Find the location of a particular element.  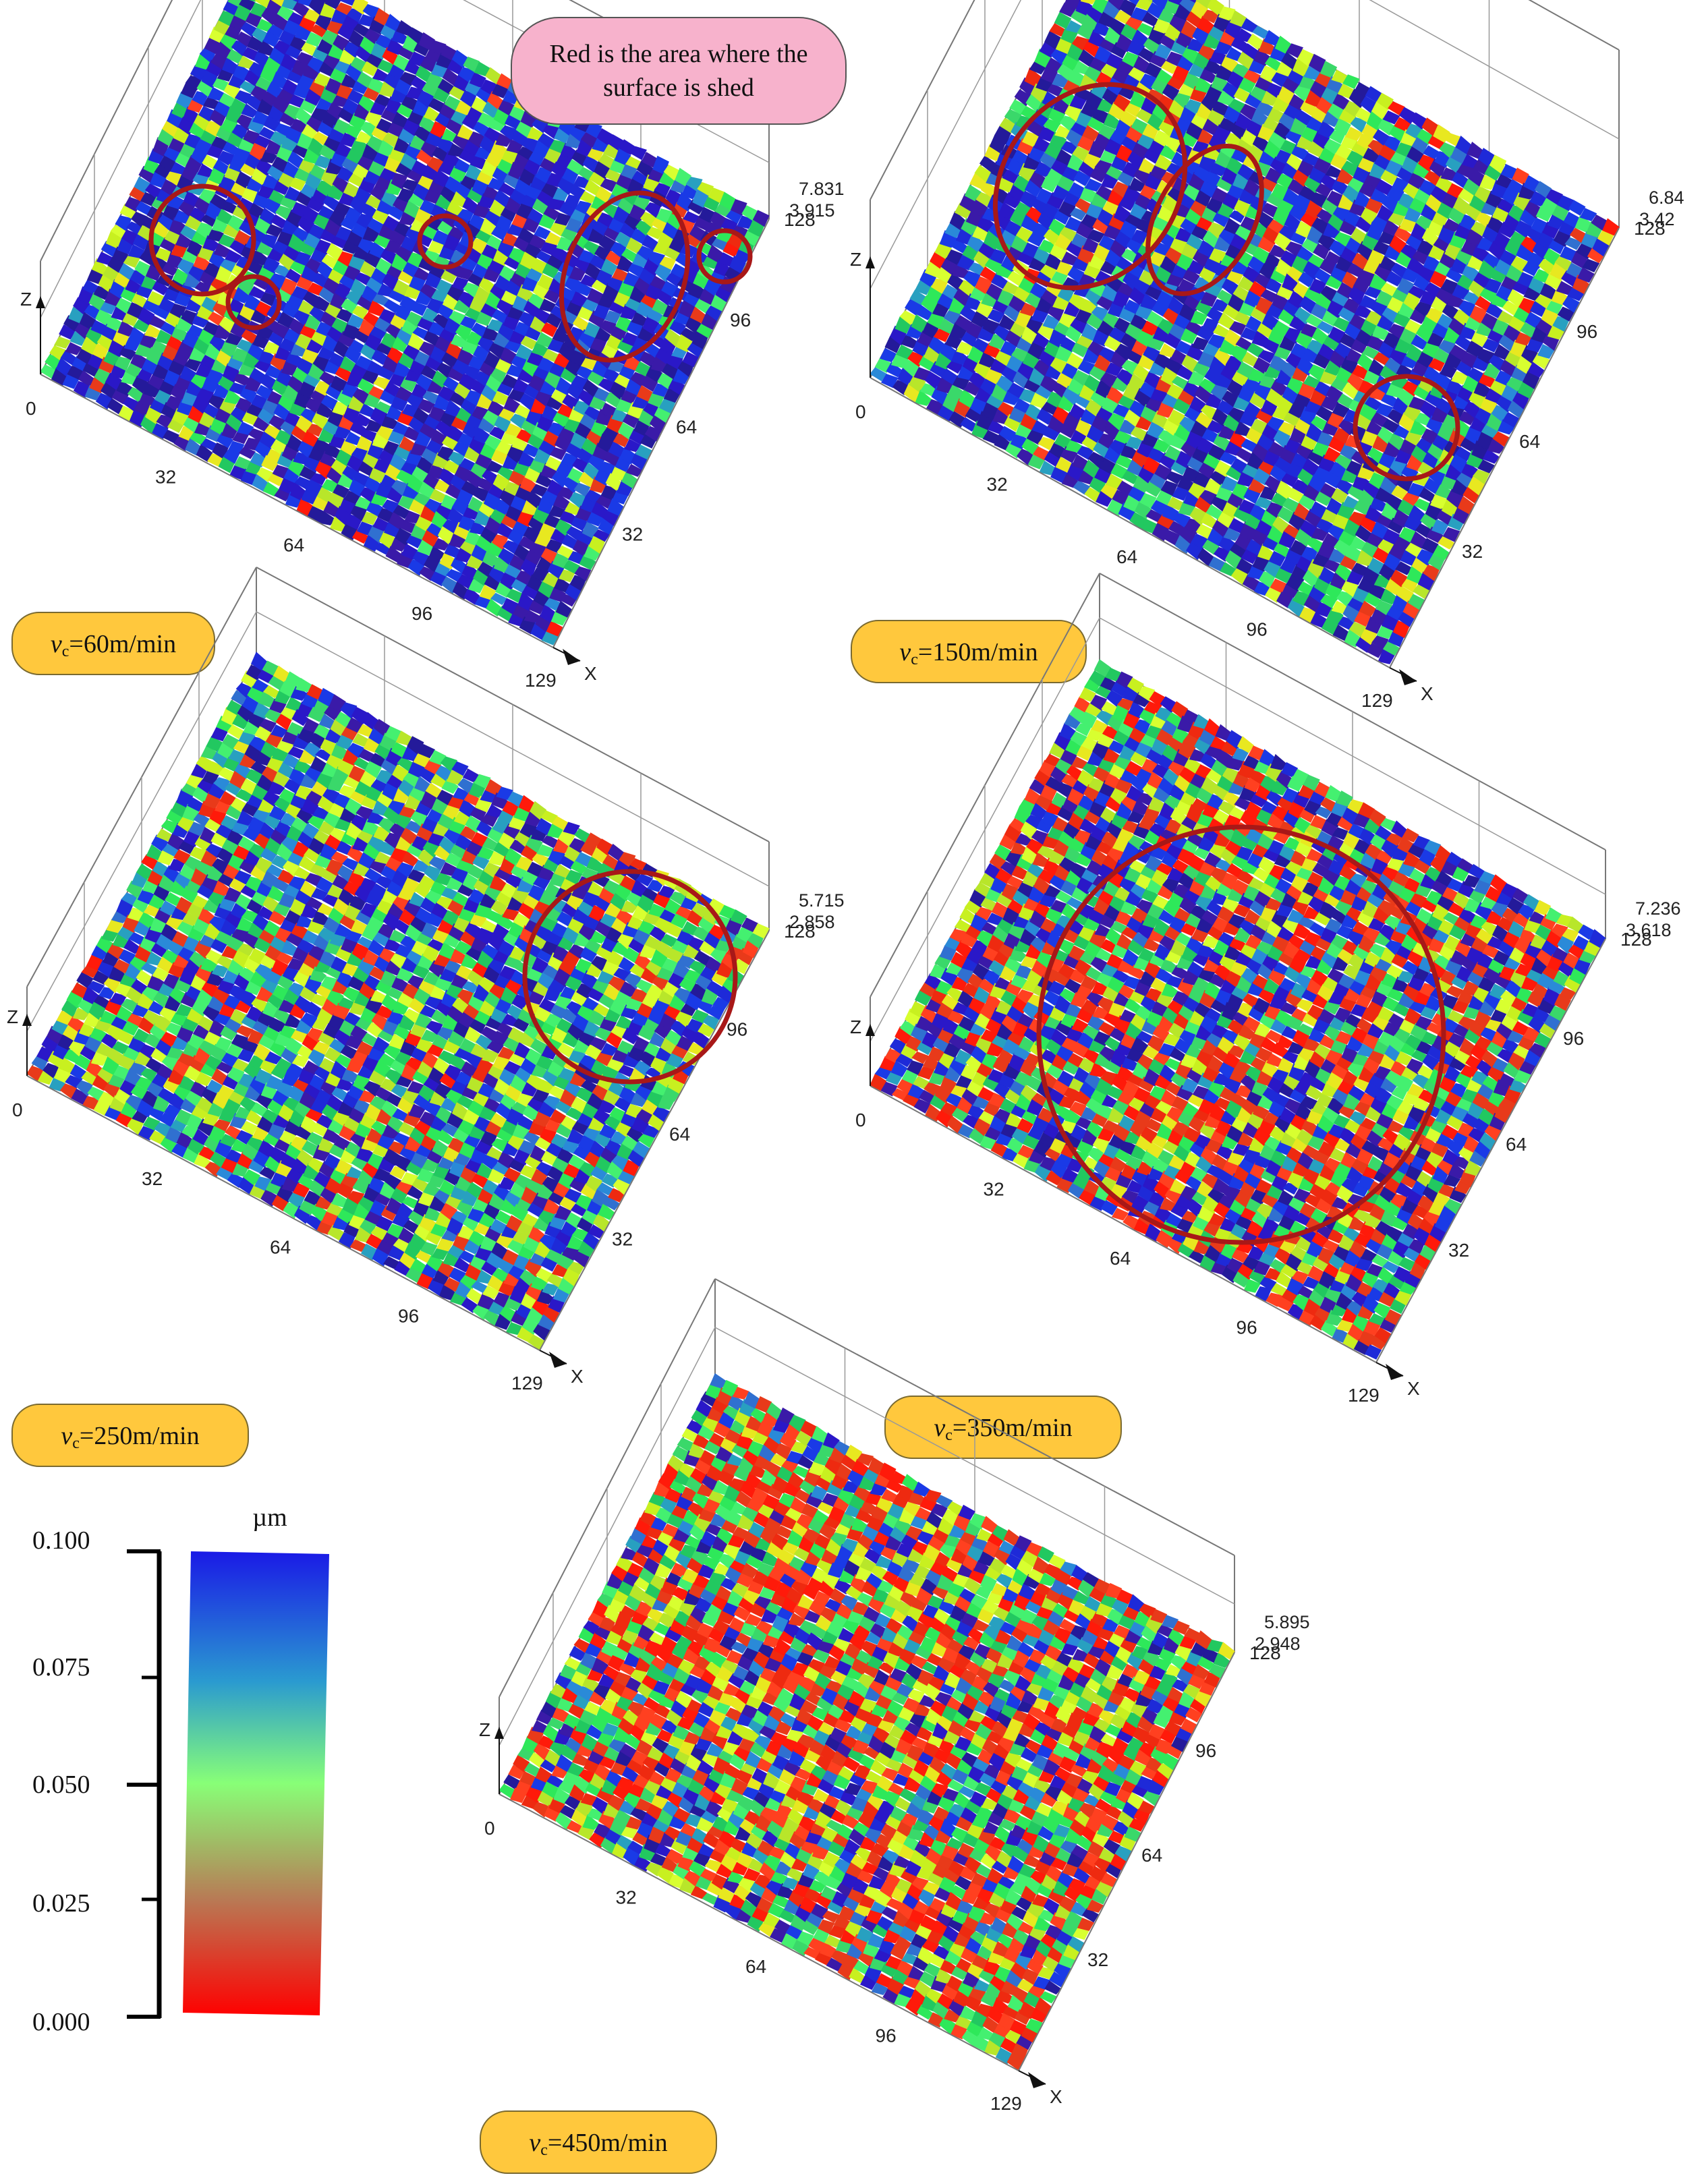

z-top-value: 6.84 is located at coordinates (1666, 198).